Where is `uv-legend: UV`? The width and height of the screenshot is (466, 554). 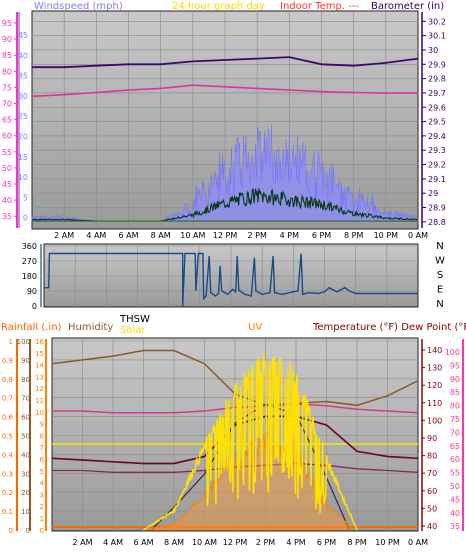 uv-legend: UV is located at coordinates (255, 327).